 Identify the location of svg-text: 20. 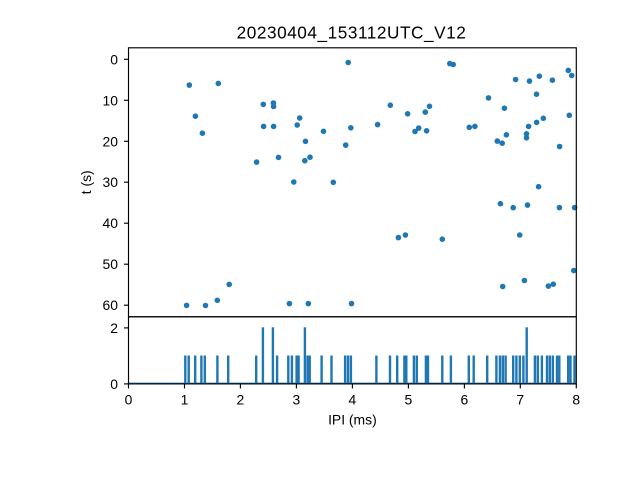
(111, 141).